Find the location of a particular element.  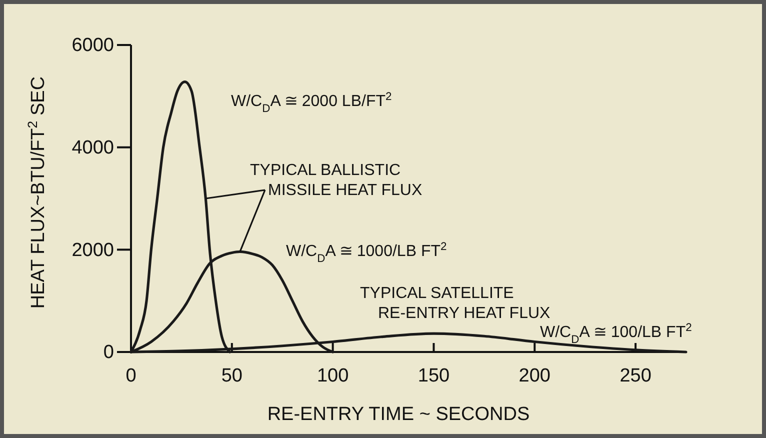

x-tick-label: 100 is located at coordinates (332, 375).